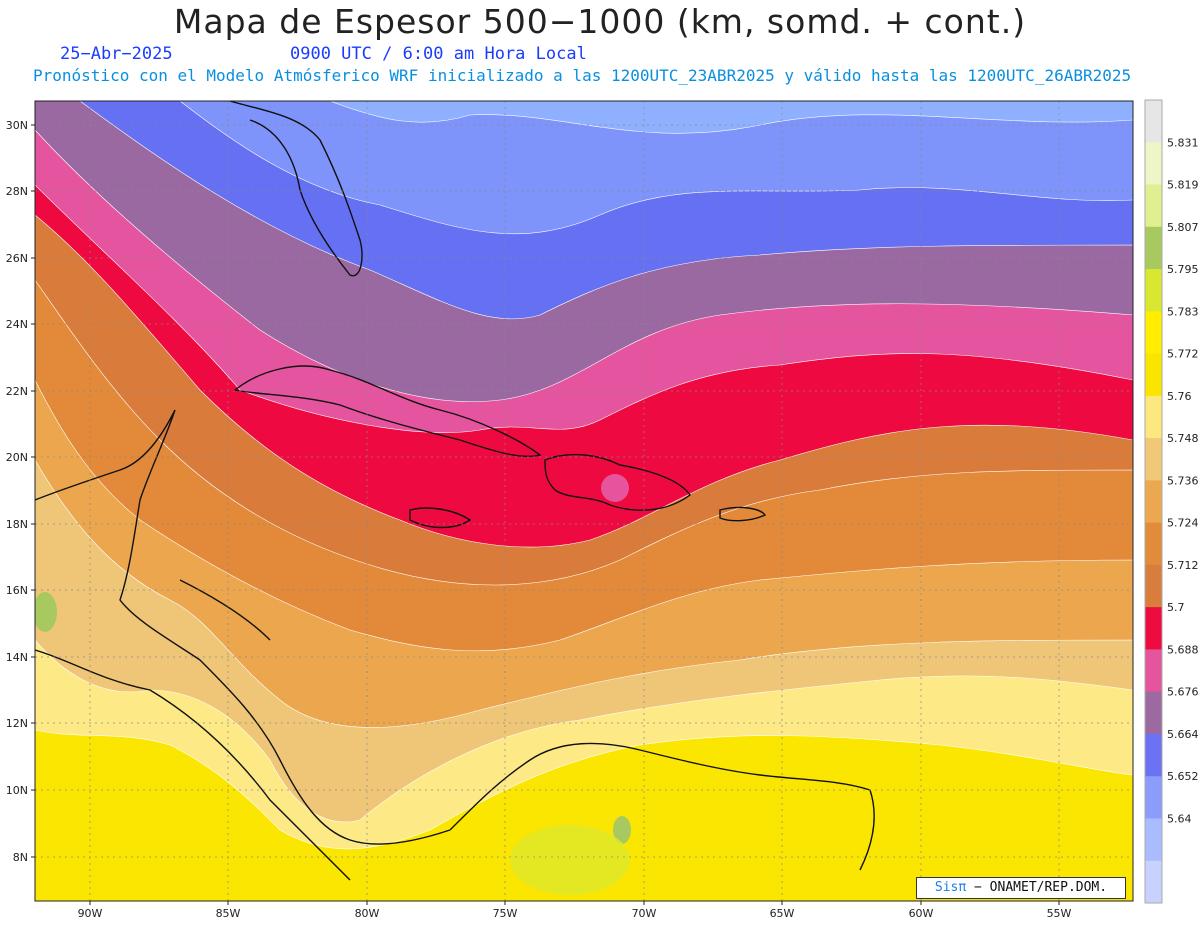 Image resolution: width=1200 pixels, height=927 pixels. Describe the element at coordinates (1183, 354) in the screenshot. I see `colorbar-label: 5.772` at that location.